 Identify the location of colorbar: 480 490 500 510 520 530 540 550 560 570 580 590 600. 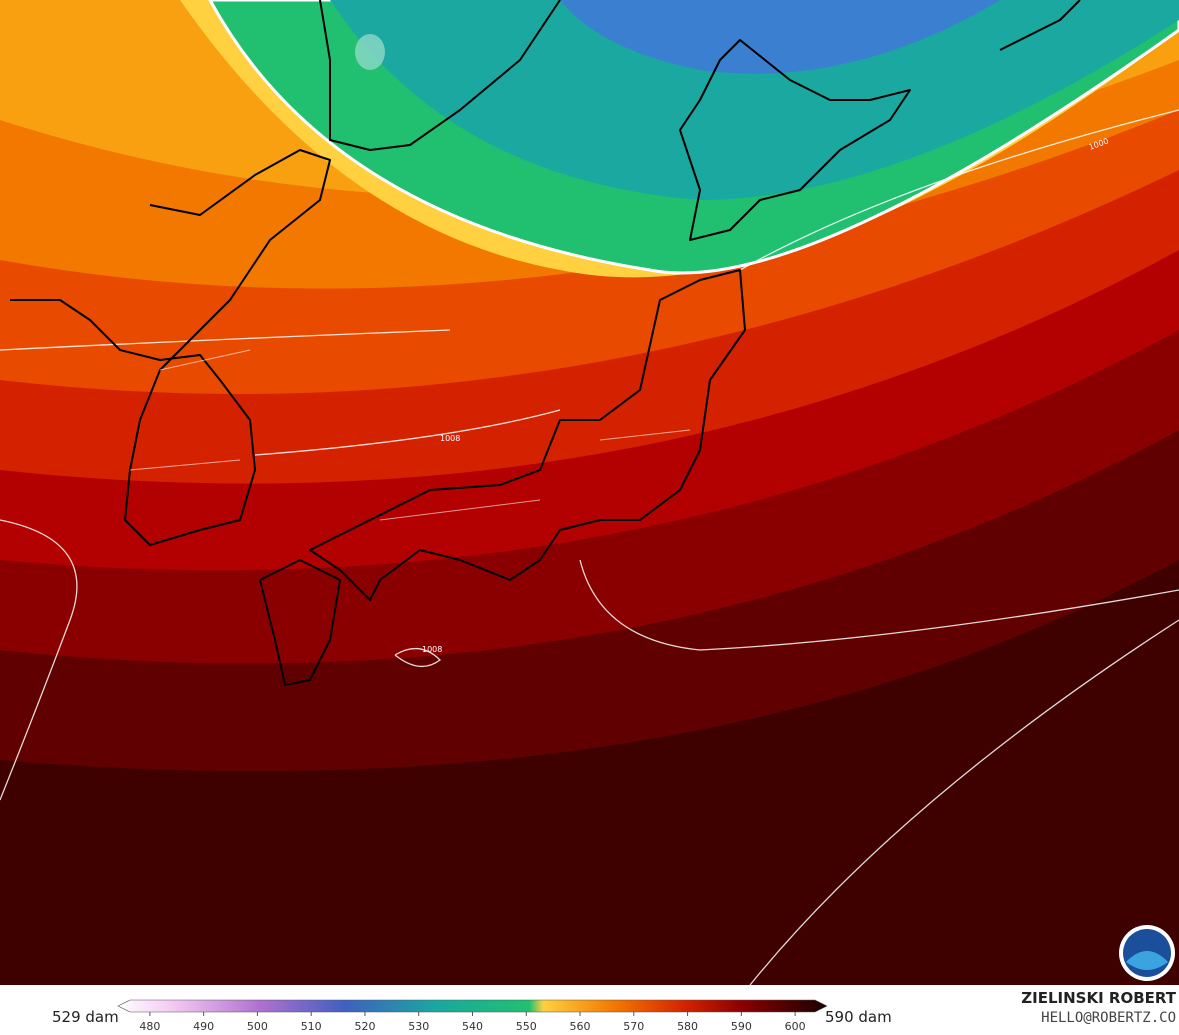
(472, 1016).